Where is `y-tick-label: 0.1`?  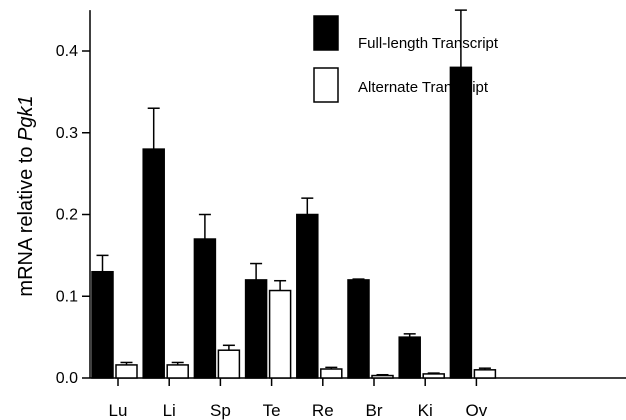 y-tick-label: 0.1 is located at coordinates (67, 296).